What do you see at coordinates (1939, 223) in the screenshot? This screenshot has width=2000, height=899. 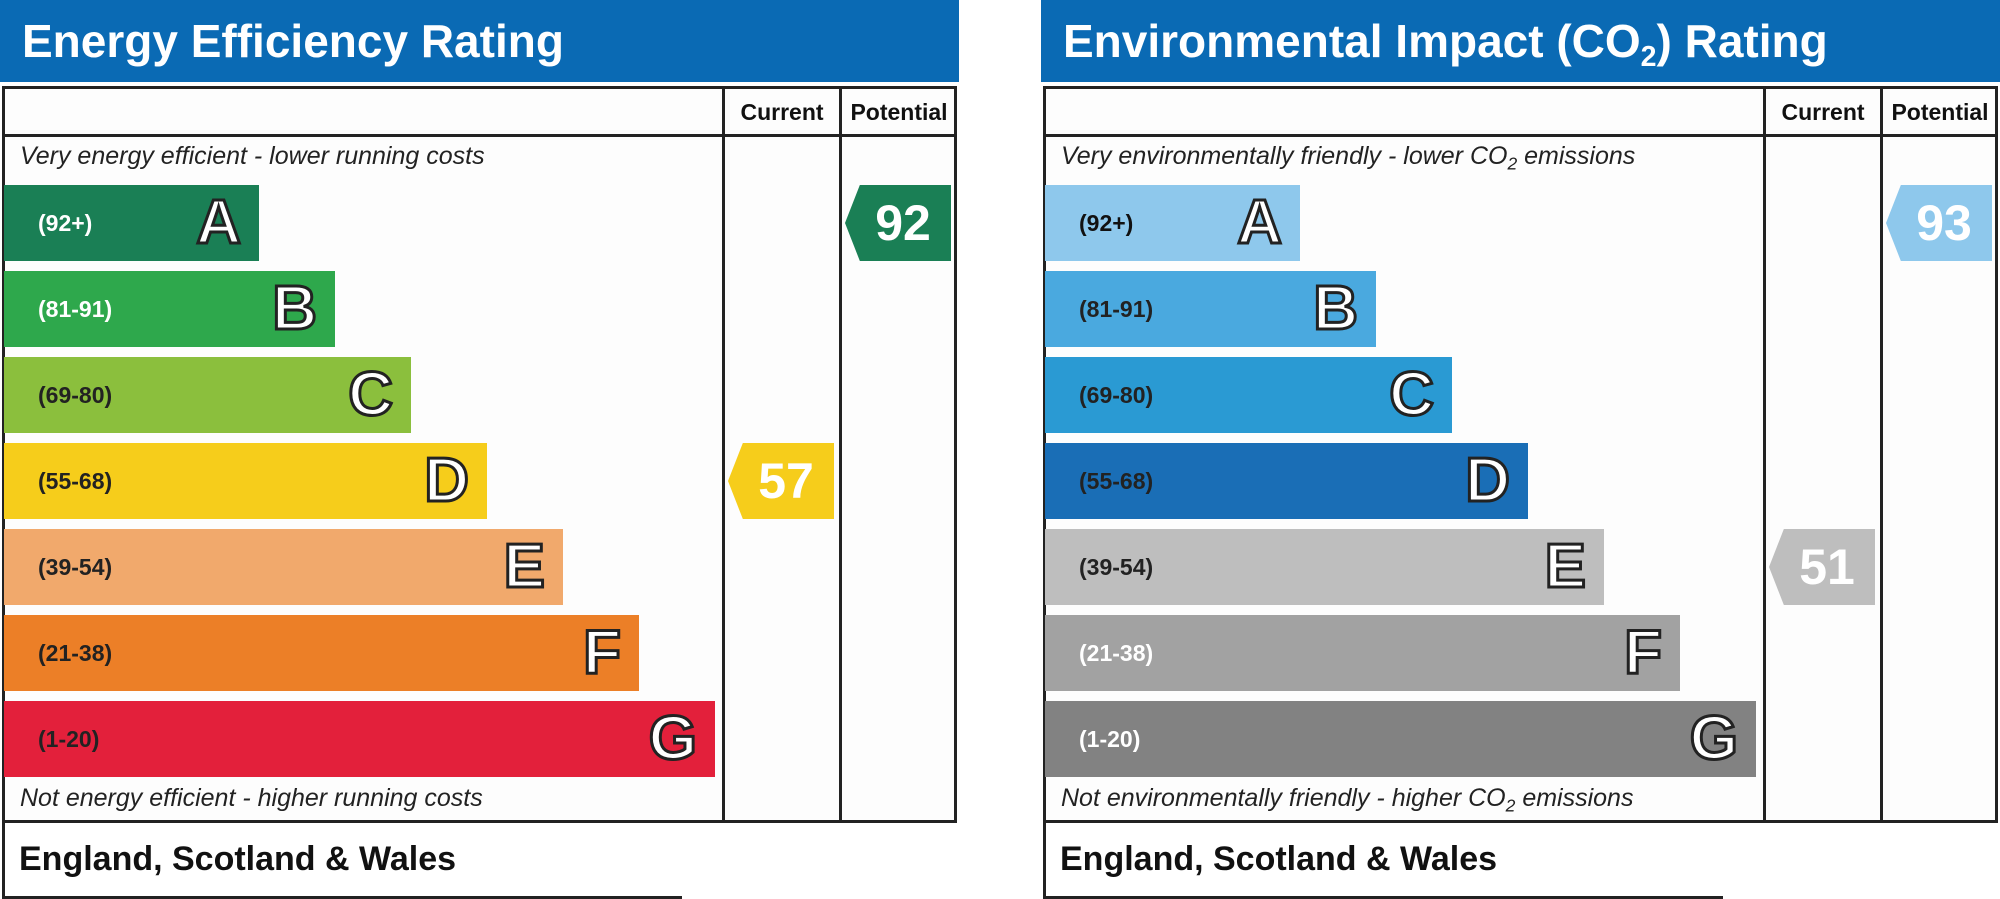 I see `potential-rating-marker: 93` at bounding box center [1939, 223].